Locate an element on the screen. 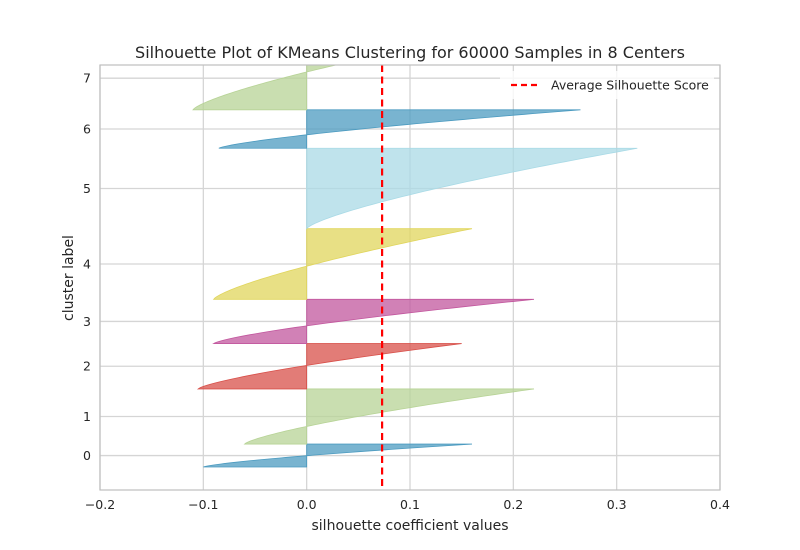 Image resolution: width=800 pixels, height=550 pixels. x-tick-label: 0.0 is located at coordinates (307, 504).